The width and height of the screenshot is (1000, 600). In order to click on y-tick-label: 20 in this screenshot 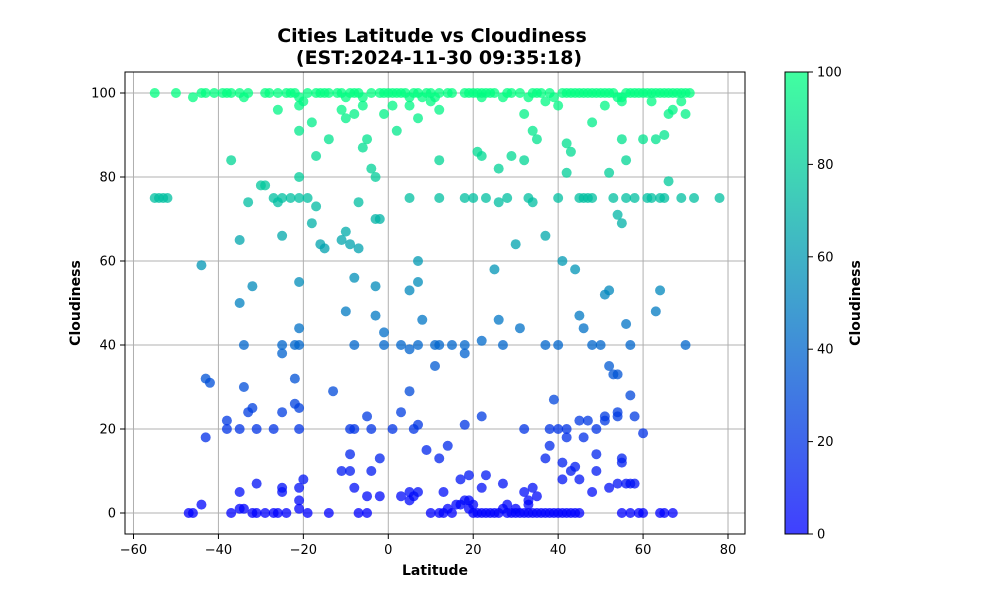, I will do `click(107, 430)`.